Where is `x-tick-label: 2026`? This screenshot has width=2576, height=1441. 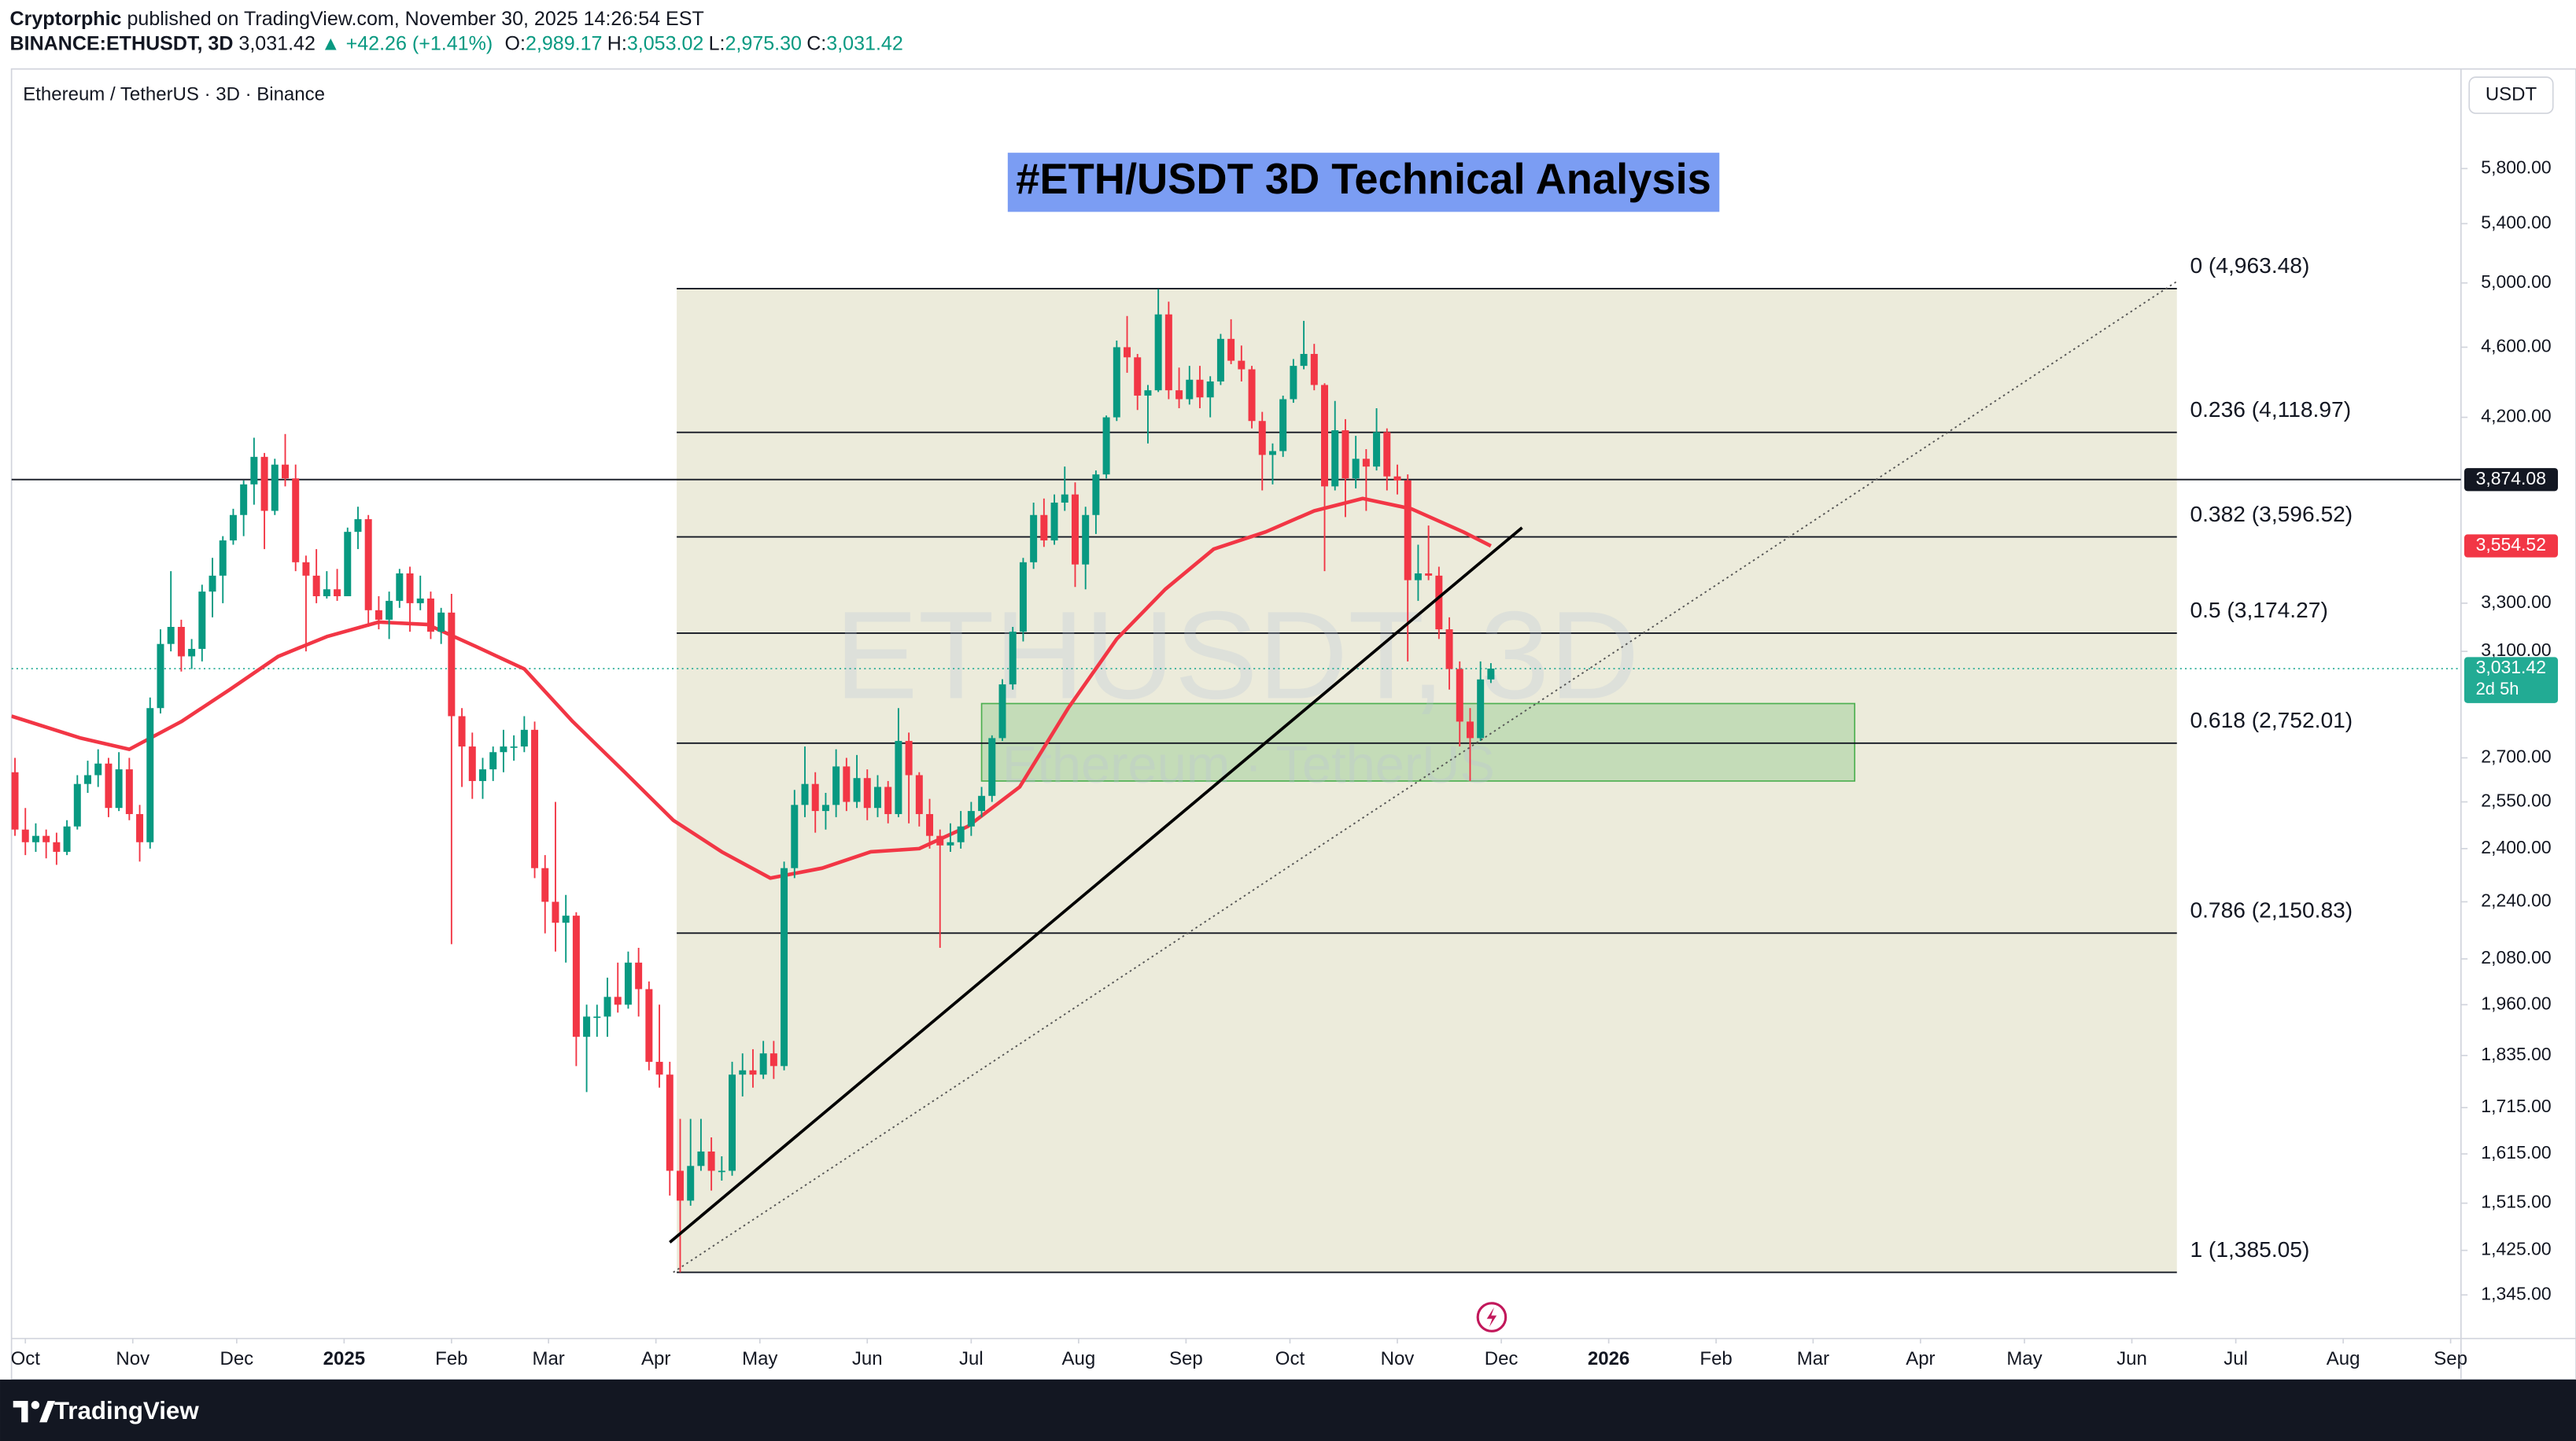
x-tick-label: 2026 is located at coordinates (1609, 1358).